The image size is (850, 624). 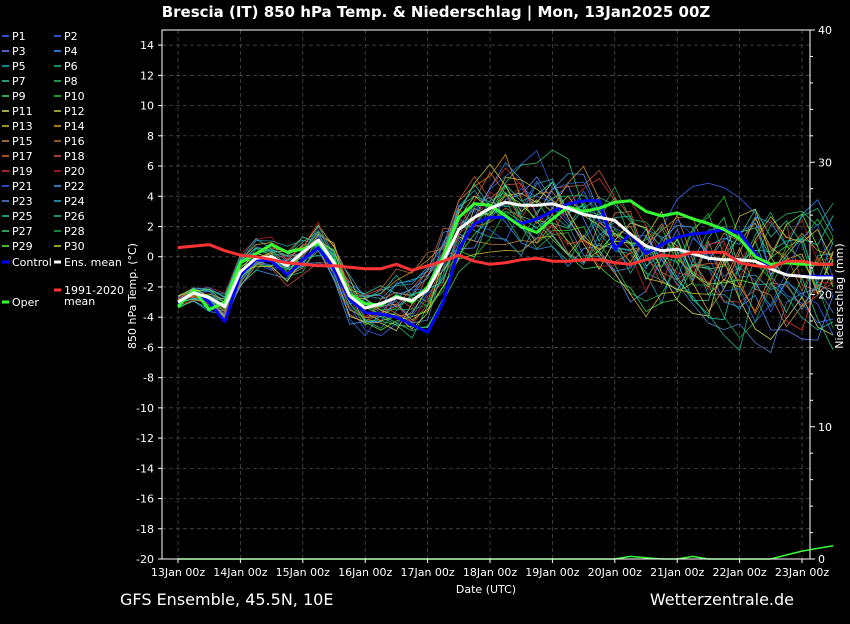 I want to click on y-tick-label: 2, so click(x=150, y=226).